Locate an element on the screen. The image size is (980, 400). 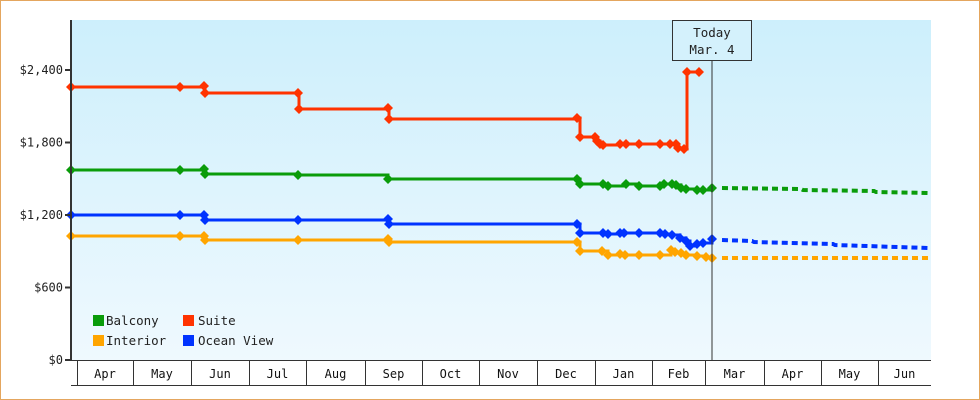
series-ocean-view is located at coordinates (497, 230).